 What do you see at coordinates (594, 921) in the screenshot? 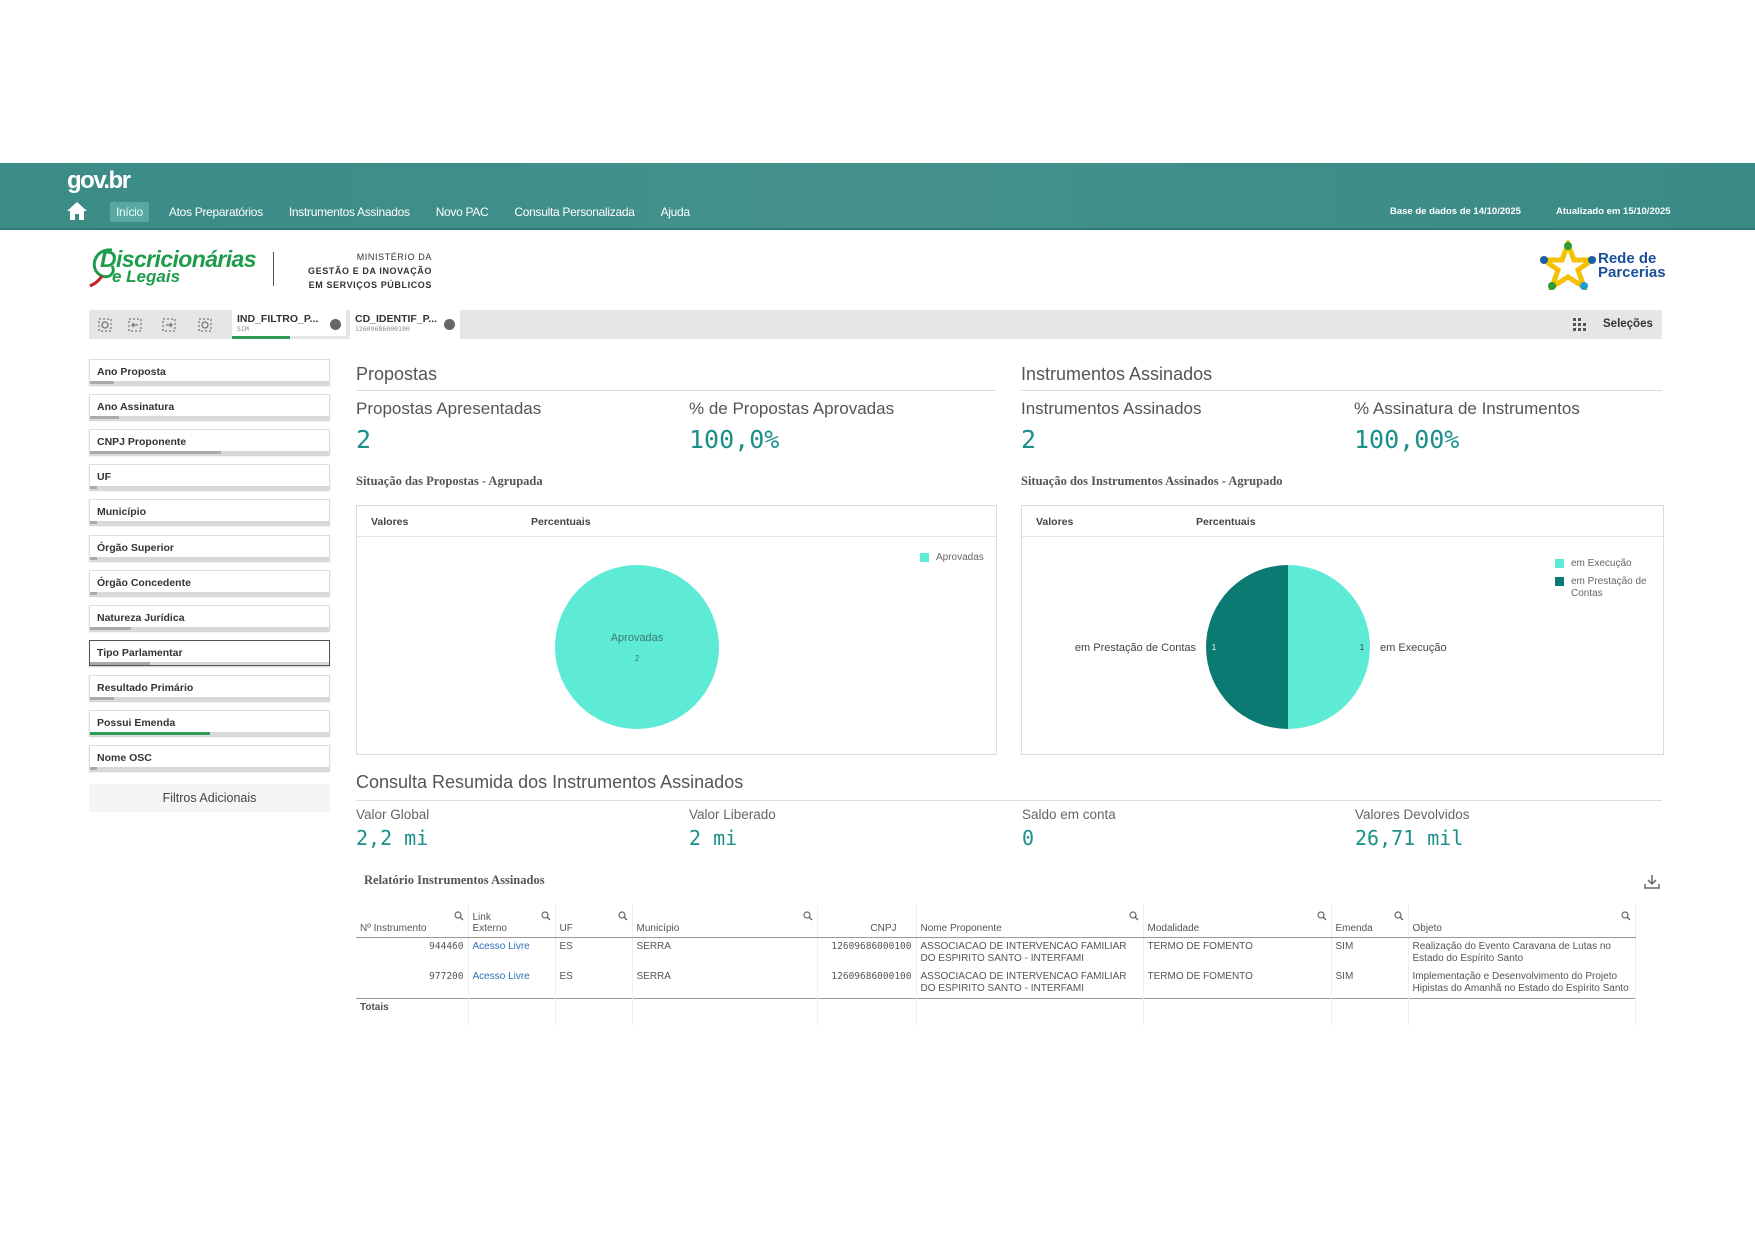
I see `column-header: UF` at bounding box center [594, 921].